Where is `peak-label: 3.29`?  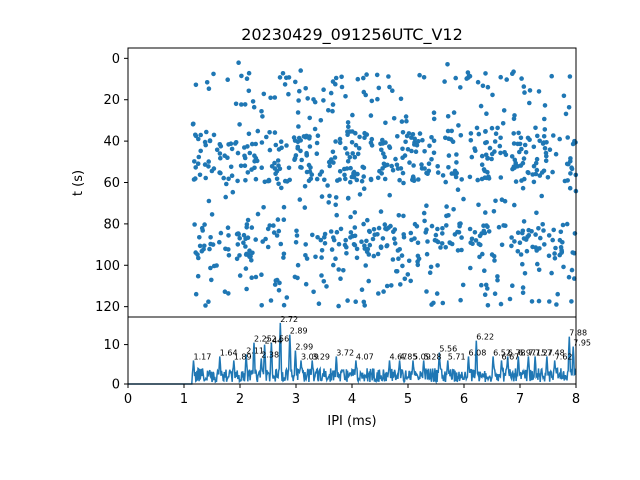 peak-label: 3.29 is located at coordinates (321, 356).